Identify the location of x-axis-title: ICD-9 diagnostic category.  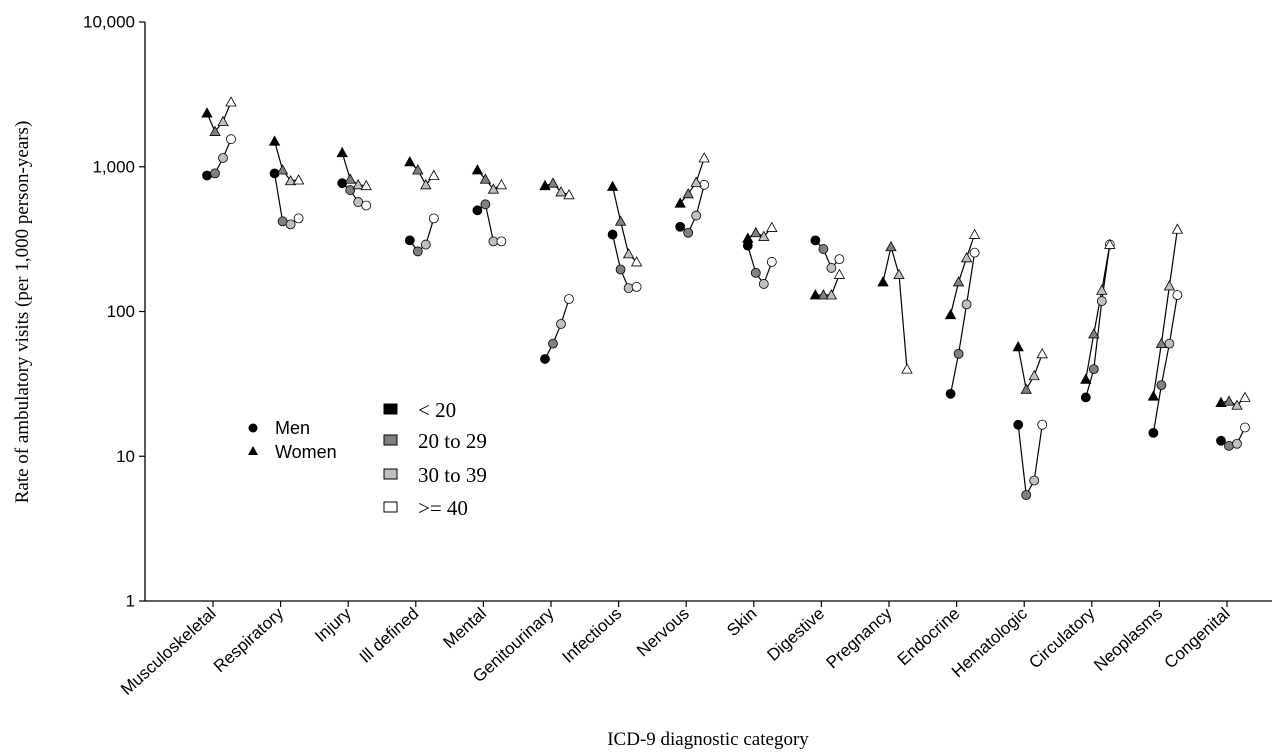
(708, 739).